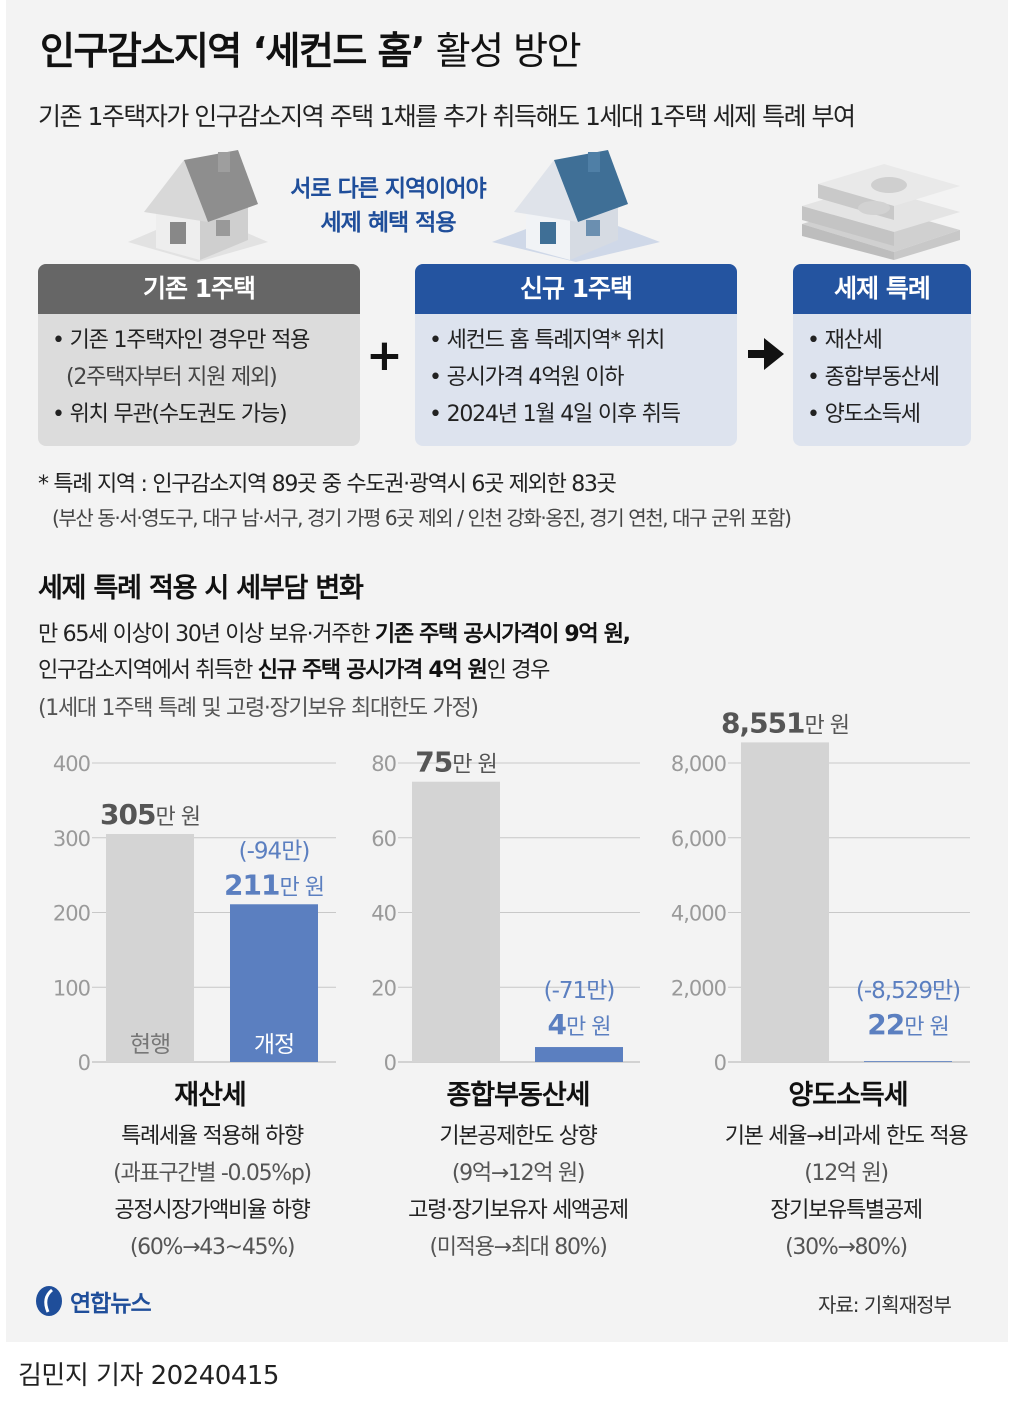 The height and width of the screenshot is (1407, 1010). Describe the element at coordinates (555, 414) in the screenshot. I see `new-house-item: • 2024년 1월 4일 이후 취득` at that location.